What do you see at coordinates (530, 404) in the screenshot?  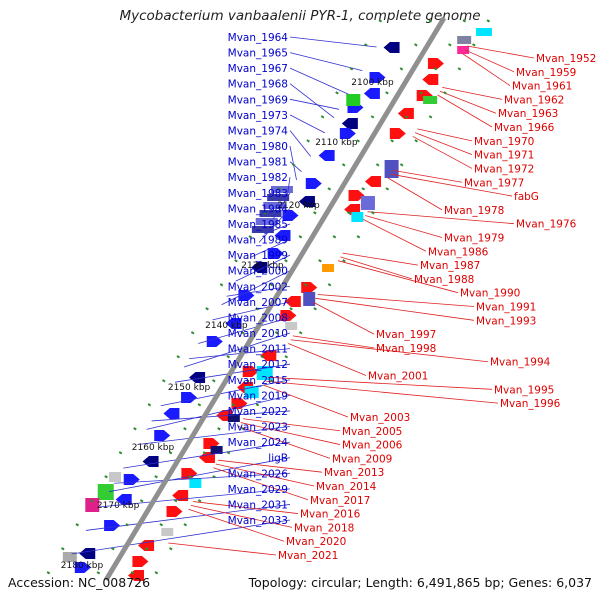 I see `right-gene-label: Mvan_1996` at bounding box center [530, 404].